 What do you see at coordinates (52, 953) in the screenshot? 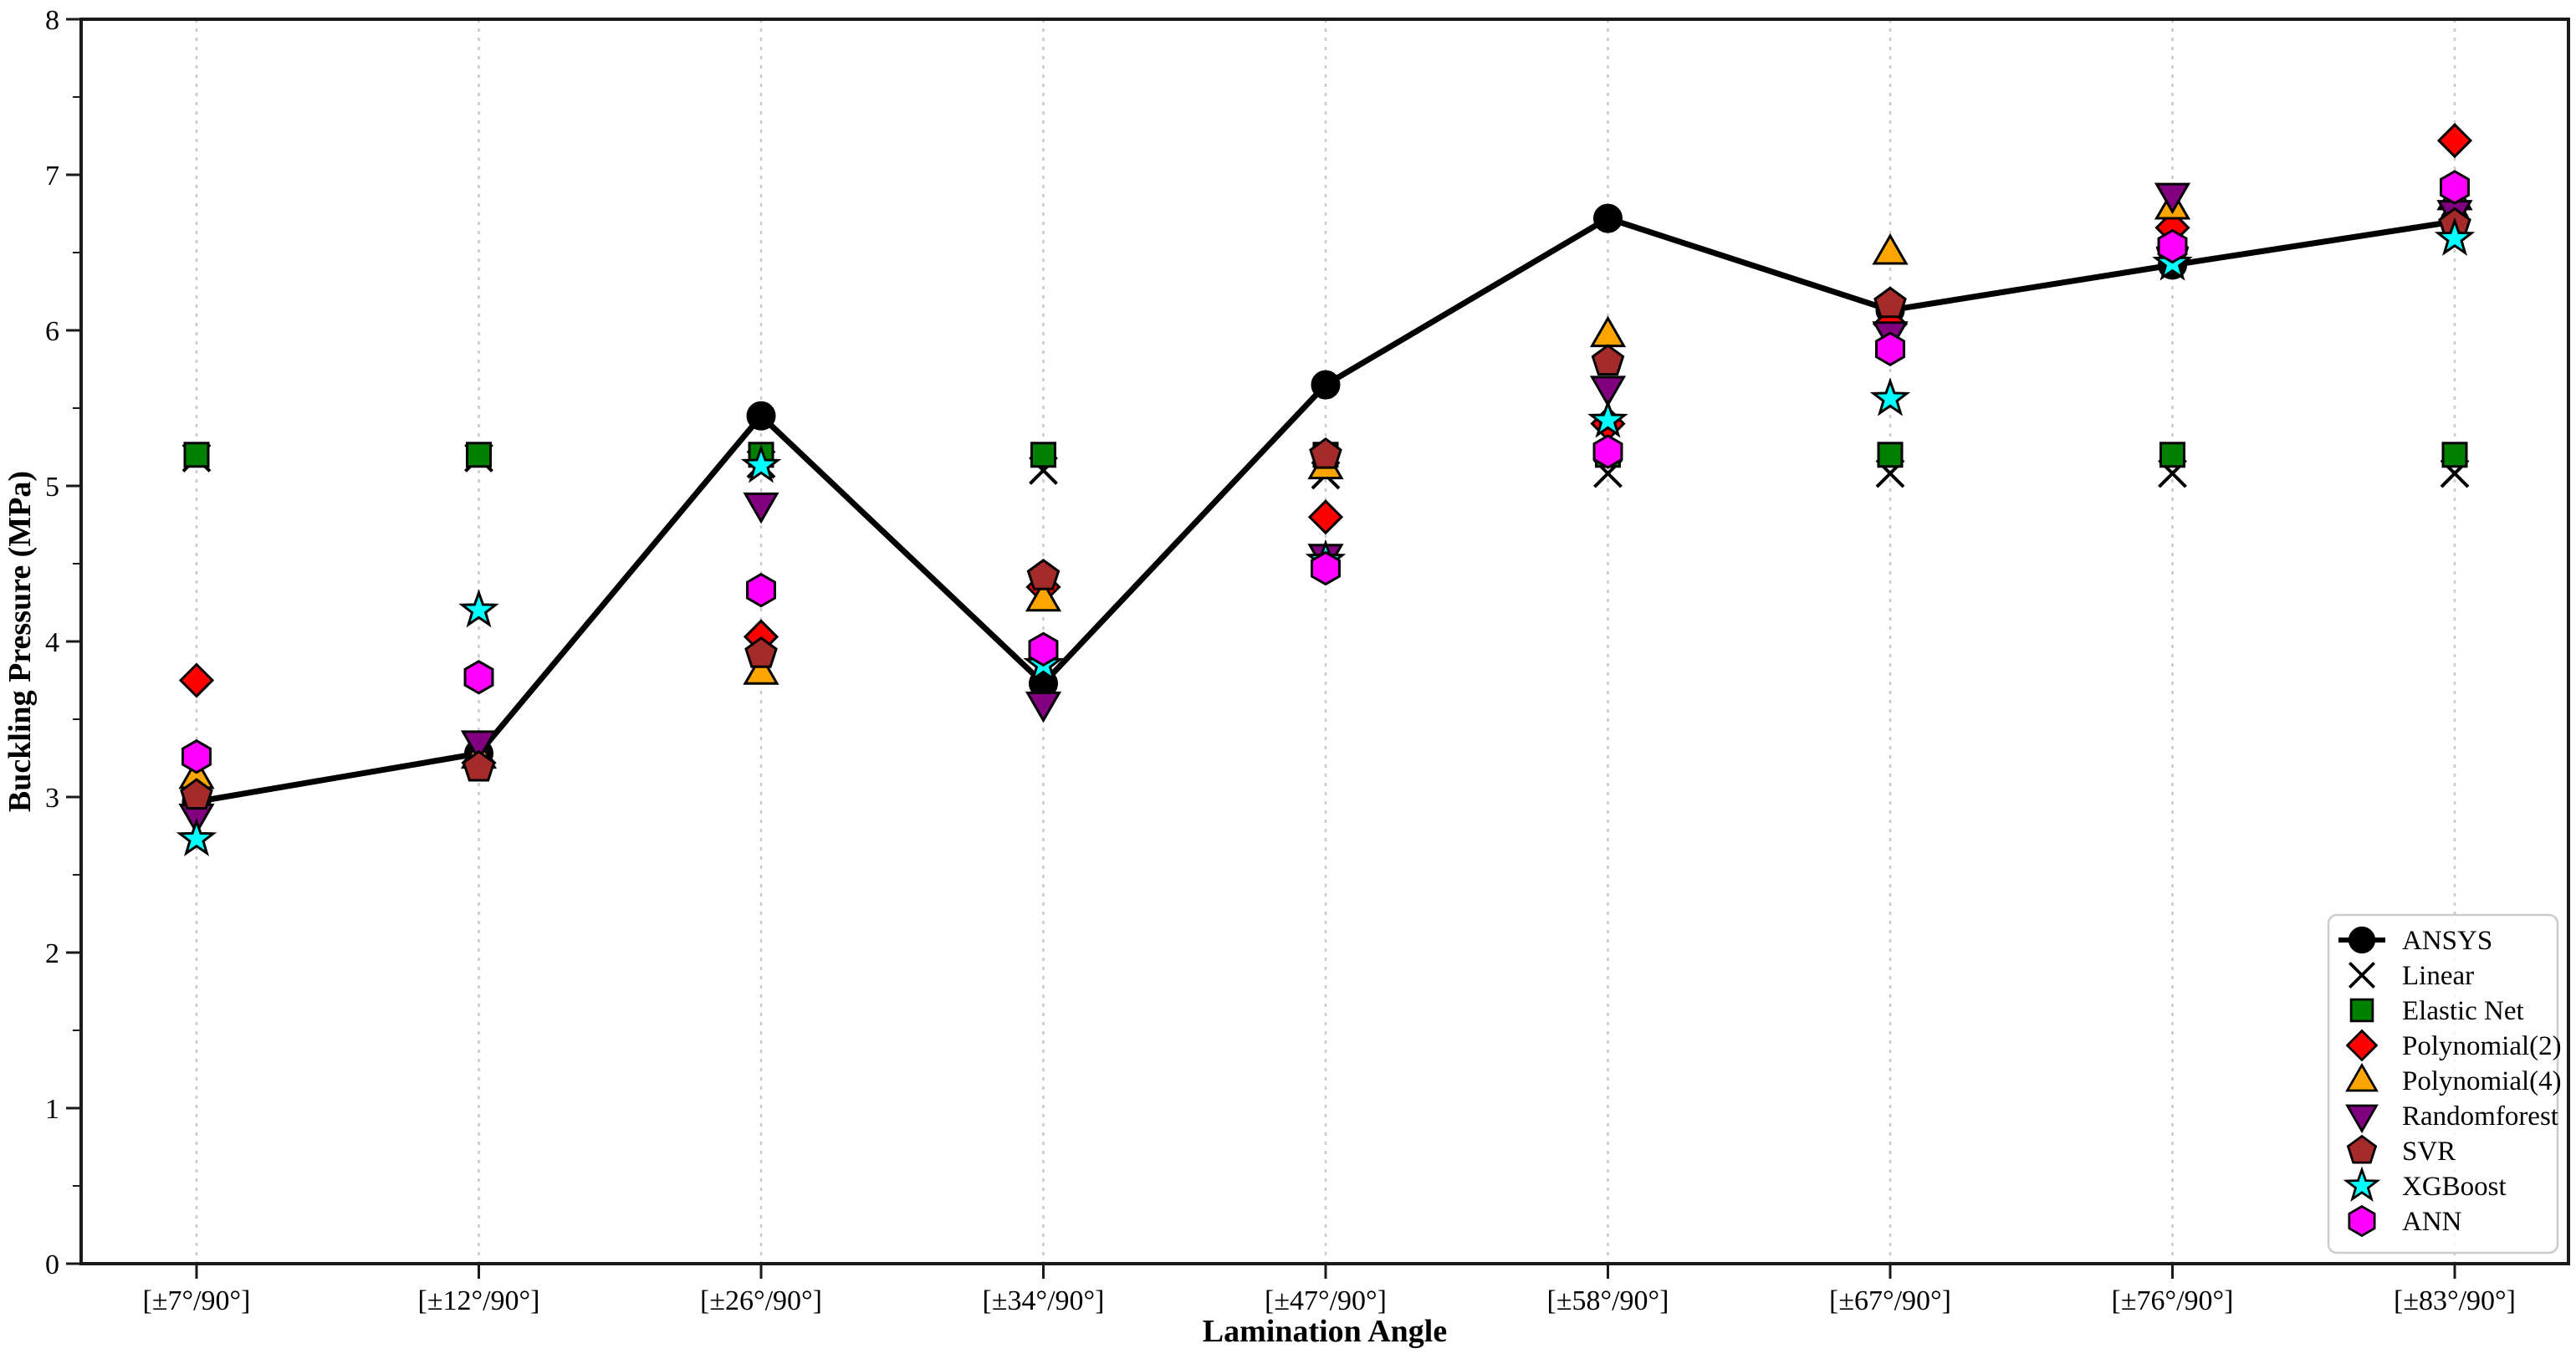
I see `y-tick-label: 2` at bounding box center [52, 953].